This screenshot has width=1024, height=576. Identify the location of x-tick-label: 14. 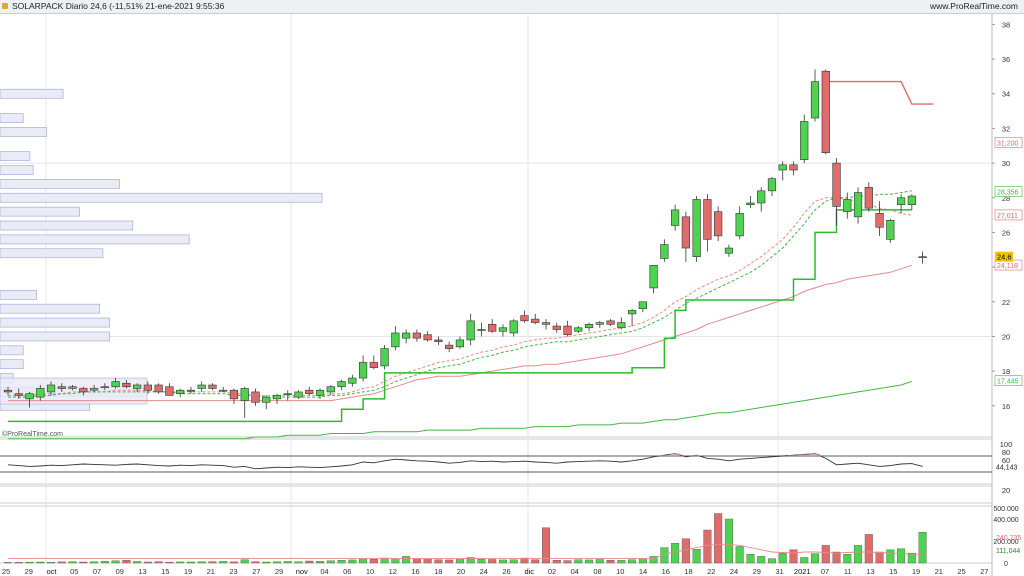
(643, 571).